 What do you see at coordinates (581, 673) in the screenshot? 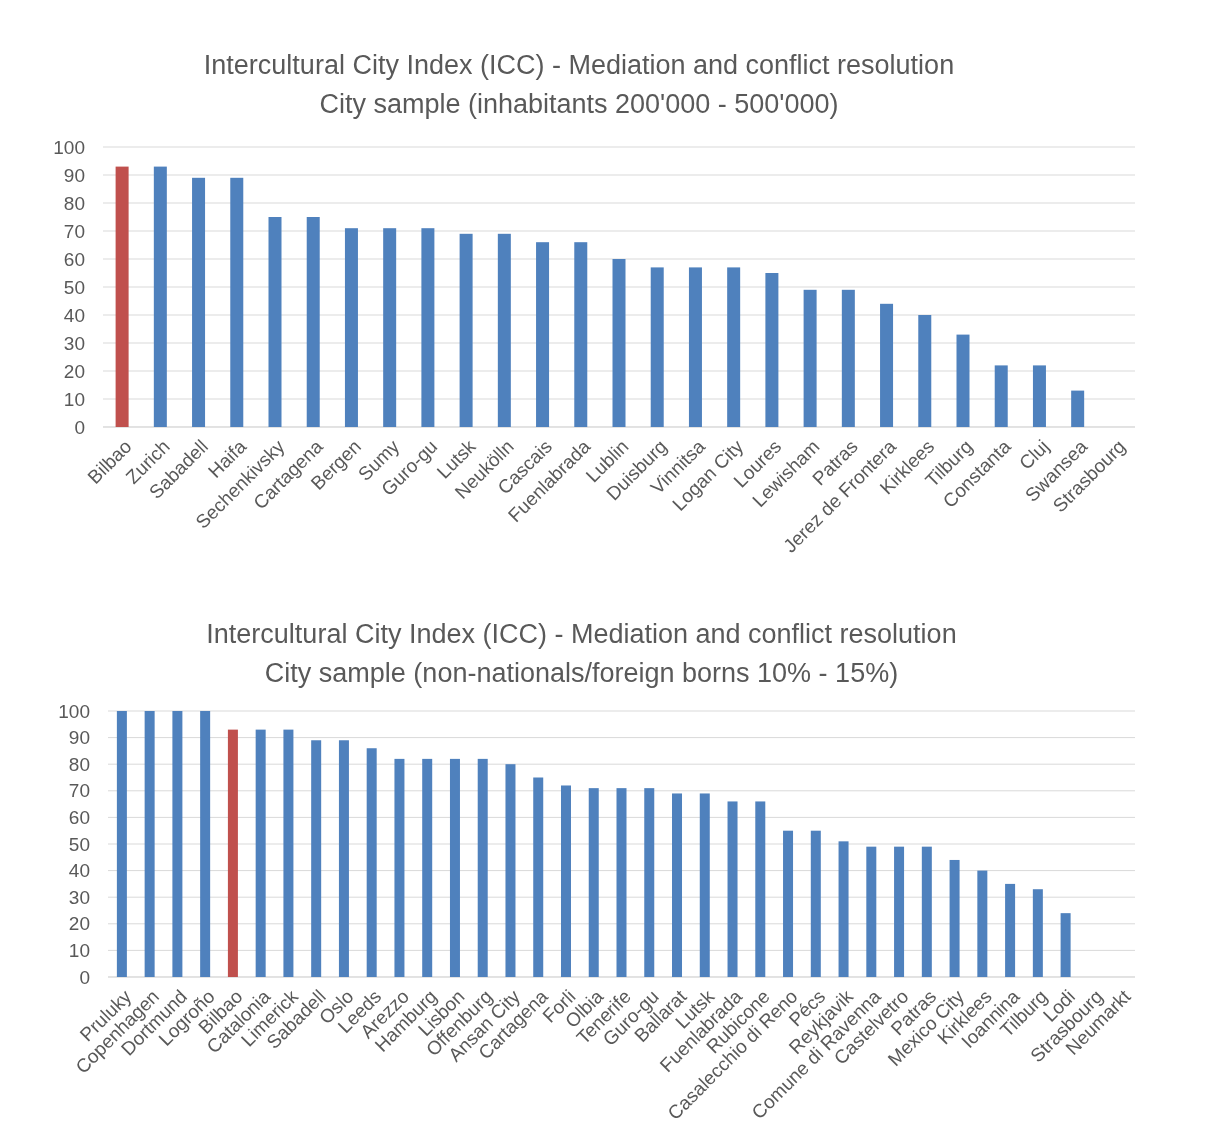
I see `chart-subtitle: City sample (non-nationals/foreign borns 10% - 15%)` at bounding box center [581, 673].